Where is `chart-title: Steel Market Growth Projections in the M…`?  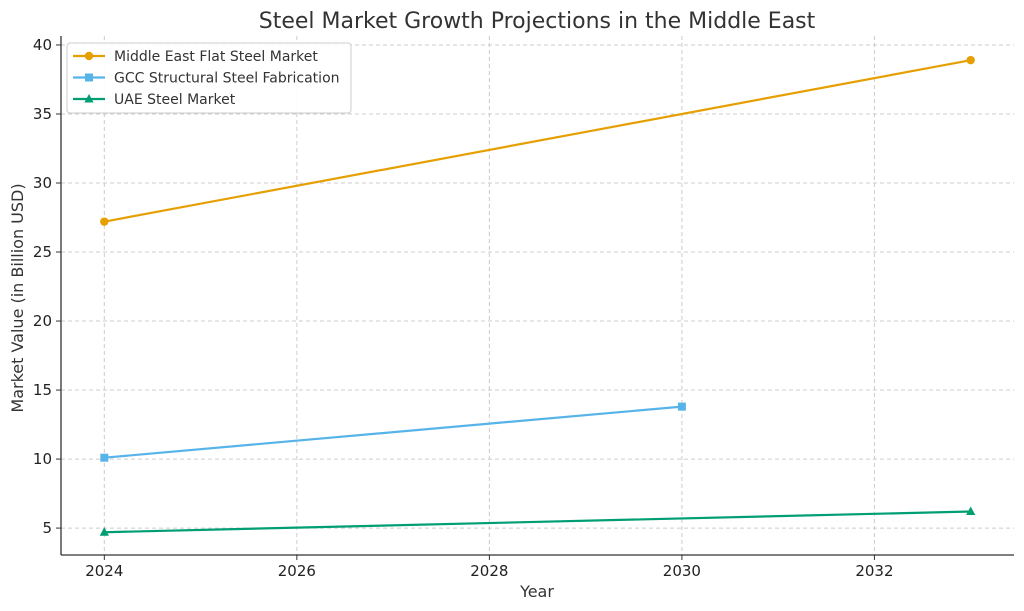 chart-title: Steel Market Growth Projections in the M… is located at coordinates (537, 21).